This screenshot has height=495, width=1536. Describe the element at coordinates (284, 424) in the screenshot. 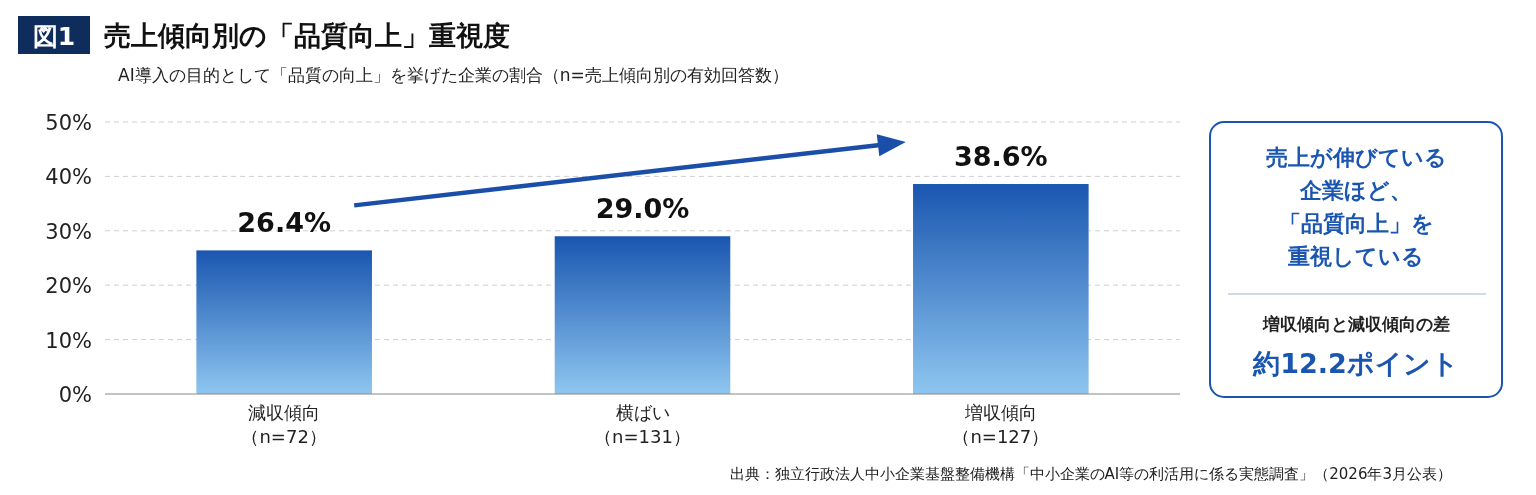

I see `x-tick-label: 減収傾向（n=72）` at that location.